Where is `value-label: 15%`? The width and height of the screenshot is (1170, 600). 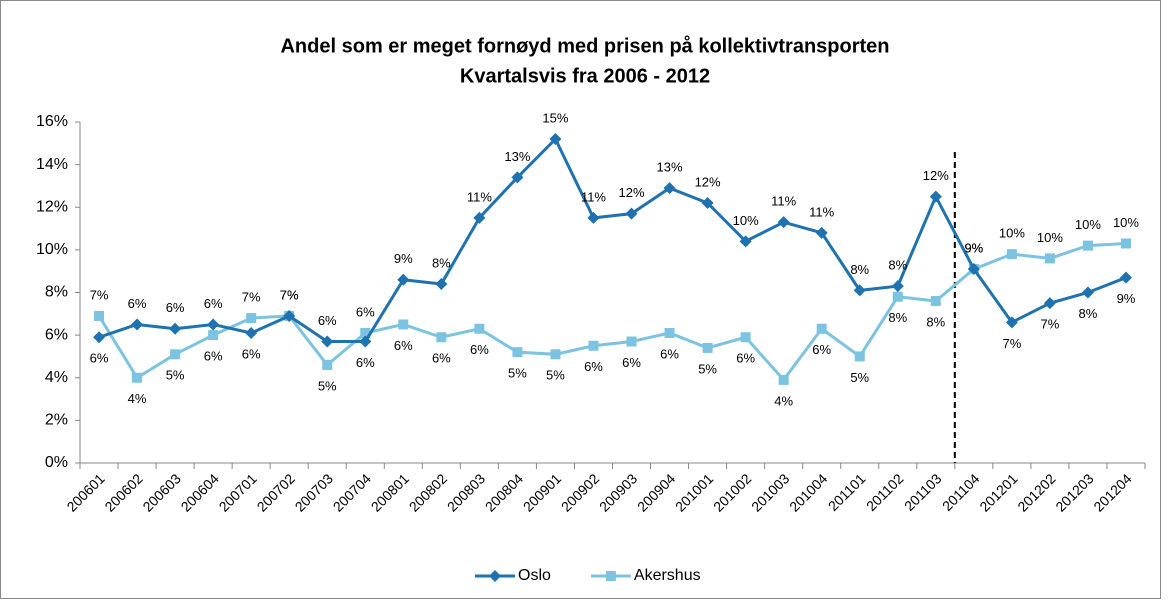 value-label: 15% is located at coordinates (555, 117).